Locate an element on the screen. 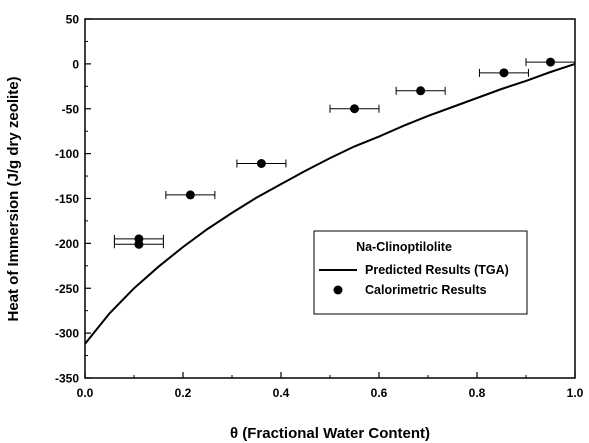 The height and width of the screenshot is (443, 589). x-tick-label: 0.2 is located at coordinates (183, 393).